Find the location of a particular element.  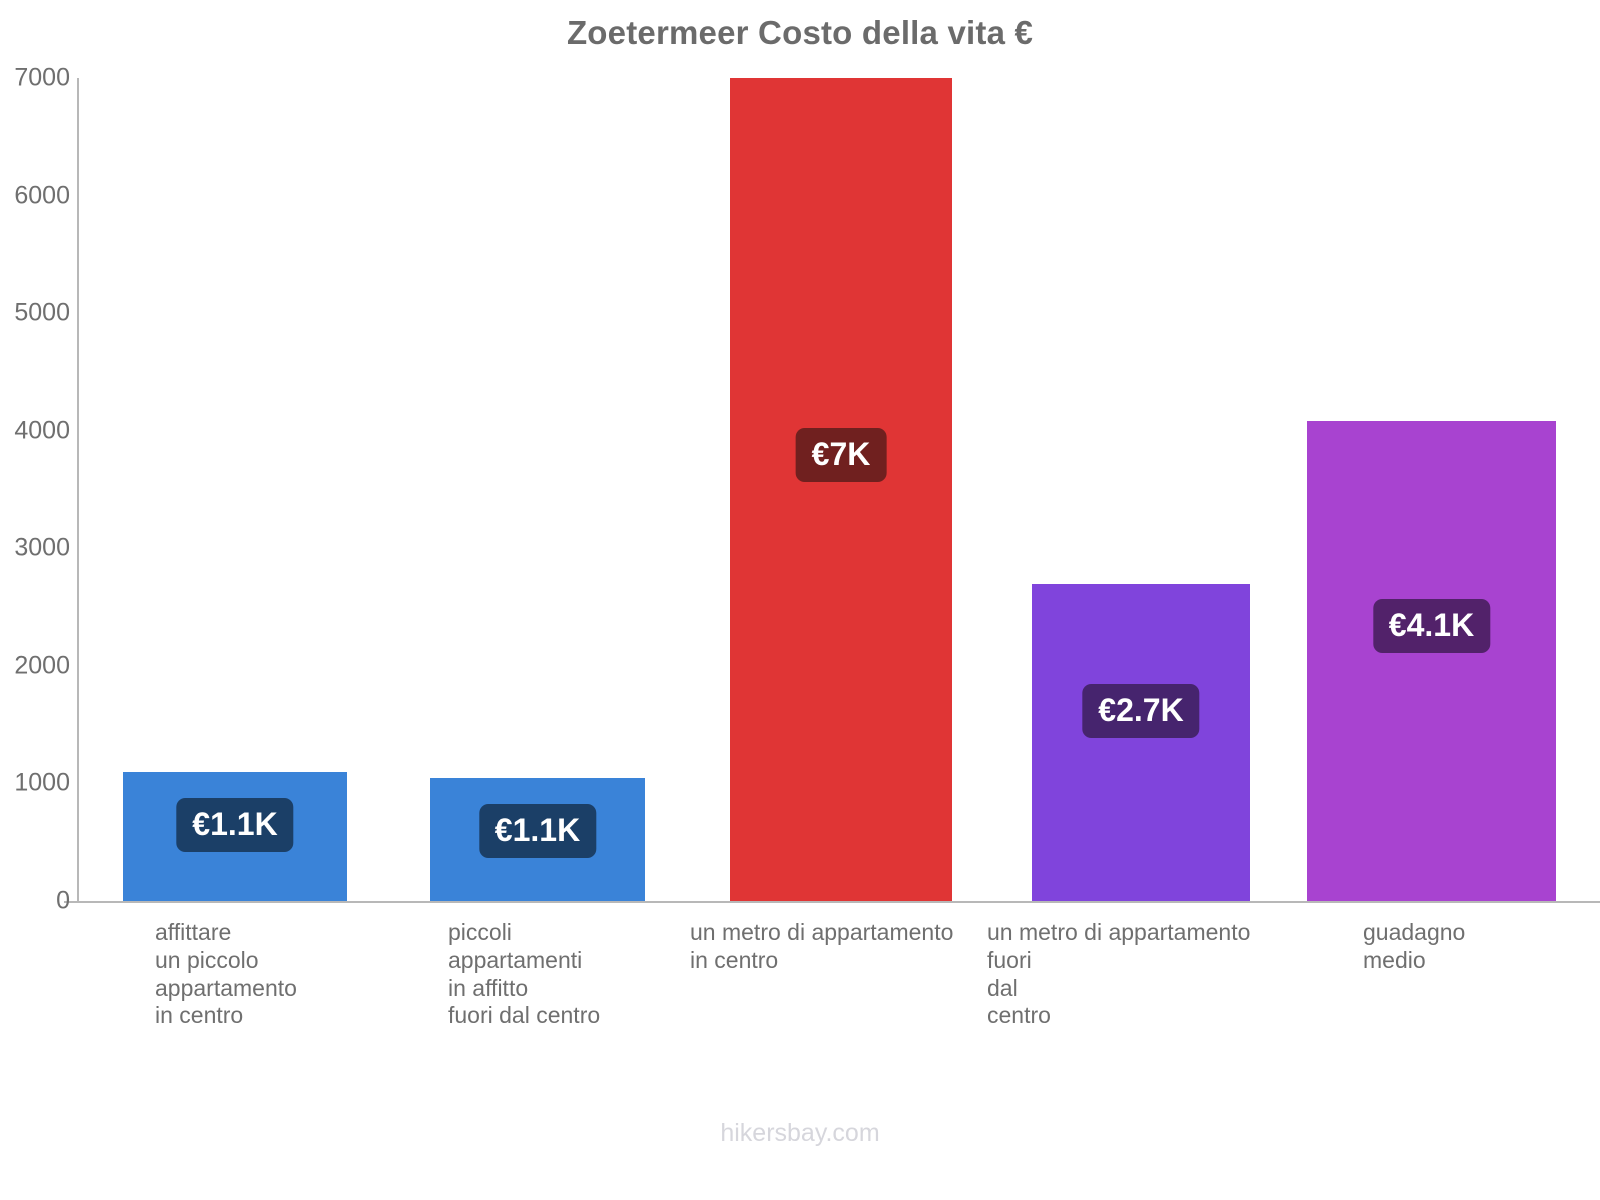

y-tick-label: 2000 is located at coordinates (42, 665).